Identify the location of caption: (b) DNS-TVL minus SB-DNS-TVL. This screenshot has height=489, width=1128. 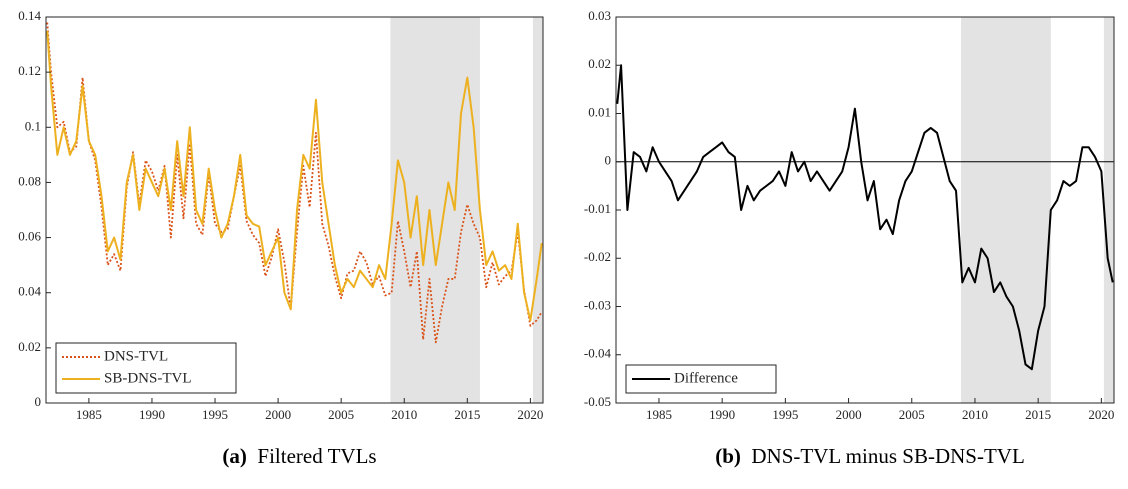
(870, 456).